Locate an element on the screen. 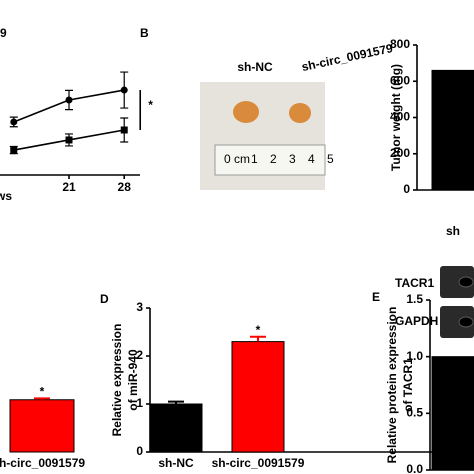 The image size is (474, 474). panel-label: D is located at coordinates (104, 299).